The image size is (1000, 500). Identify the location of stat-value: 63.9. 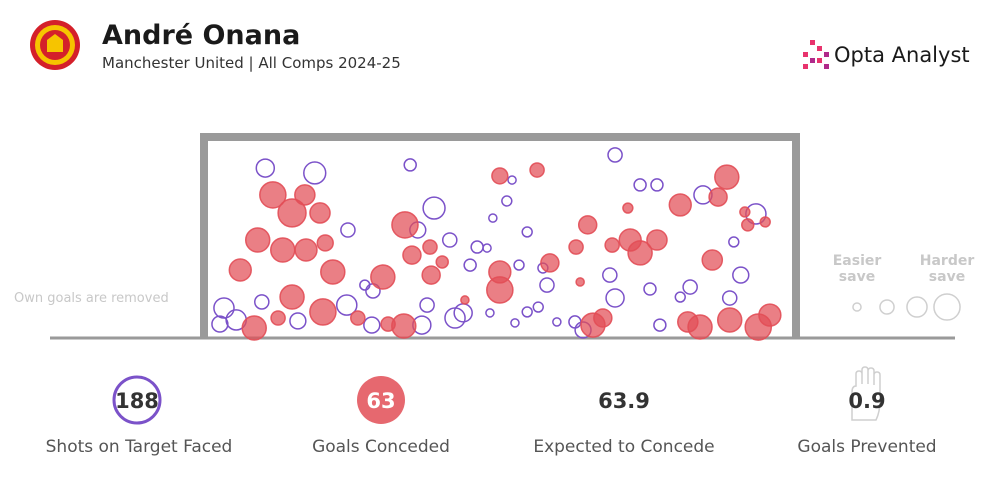
(624, 401).